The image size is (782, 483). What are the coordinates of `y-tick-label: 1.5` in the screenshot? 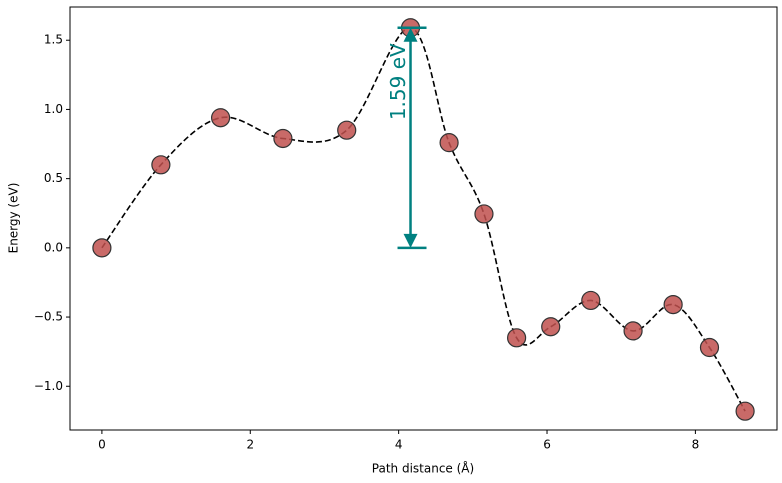 It's located at (53, 40).